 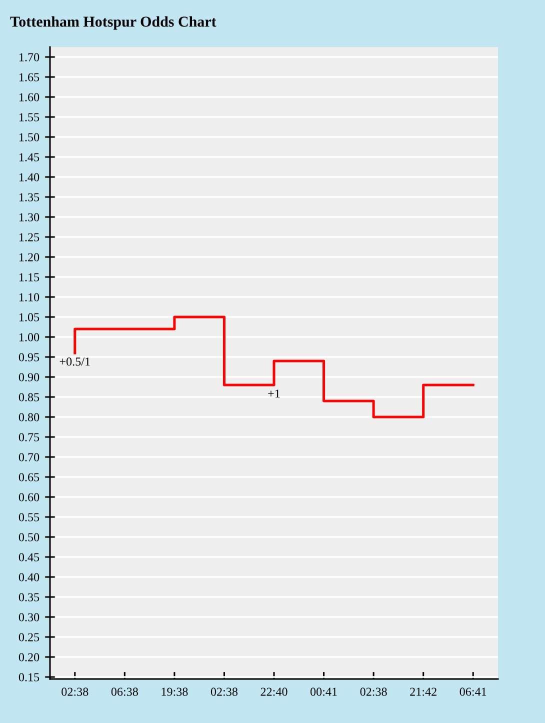 I want to click on y-tick-label: 1.15, so click(x=30, y=277).